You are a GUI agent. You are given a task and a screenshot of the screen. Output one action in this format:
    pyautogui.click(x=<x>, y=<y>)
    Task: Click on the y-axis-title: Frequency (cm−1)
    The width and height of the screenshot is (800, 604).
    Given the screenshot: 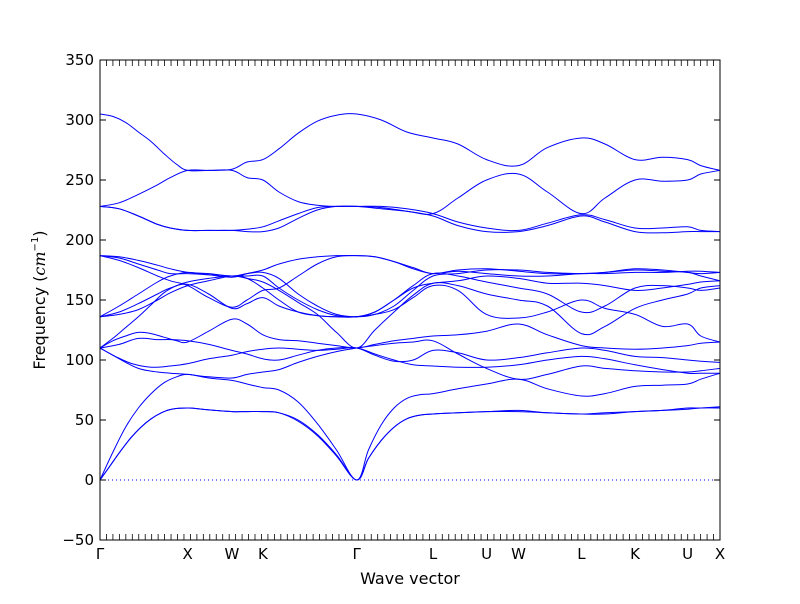 What is the action you would take?
    pyautogui.click(x=39, y=299)
    